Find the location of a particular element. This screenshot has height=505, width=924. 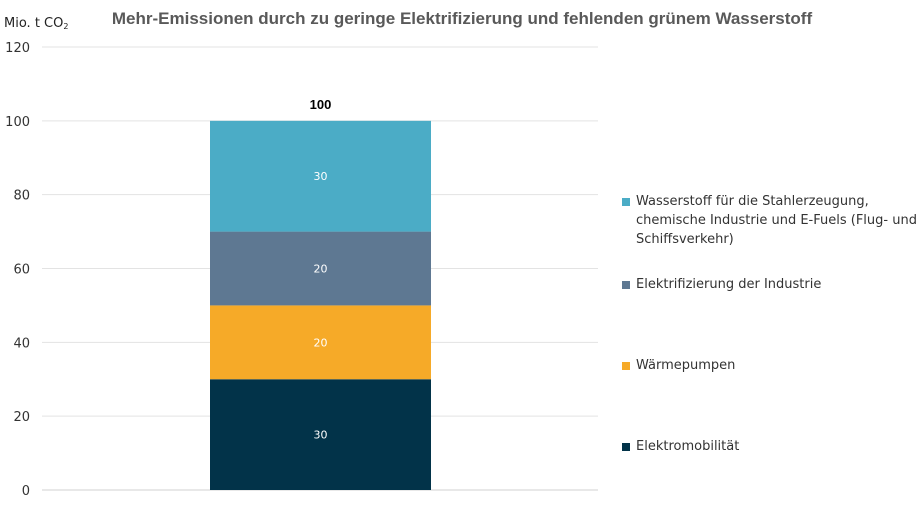

bar-segment-label-4: 30 is located at coordinates (321, 176).